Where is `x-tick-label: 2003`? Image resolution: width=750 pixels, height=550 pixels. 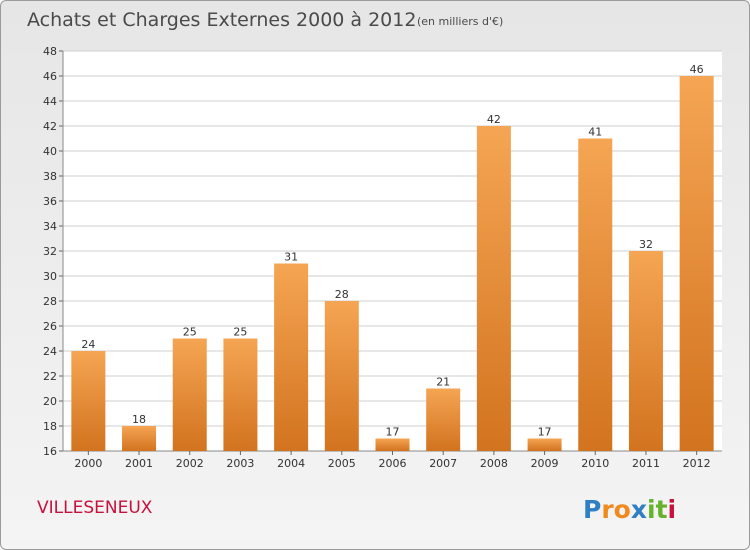 x-tick-label: 2003 is located at coordinates (240, 463).